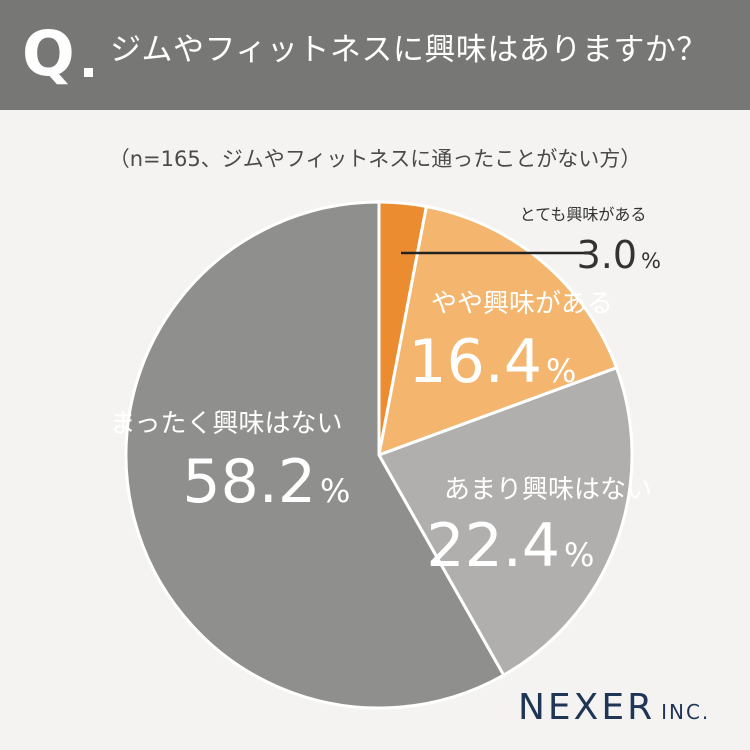  I want to click on sample-note: （n=165、ジムやフィットネスに通ったことがない方）, so click(375, 159).